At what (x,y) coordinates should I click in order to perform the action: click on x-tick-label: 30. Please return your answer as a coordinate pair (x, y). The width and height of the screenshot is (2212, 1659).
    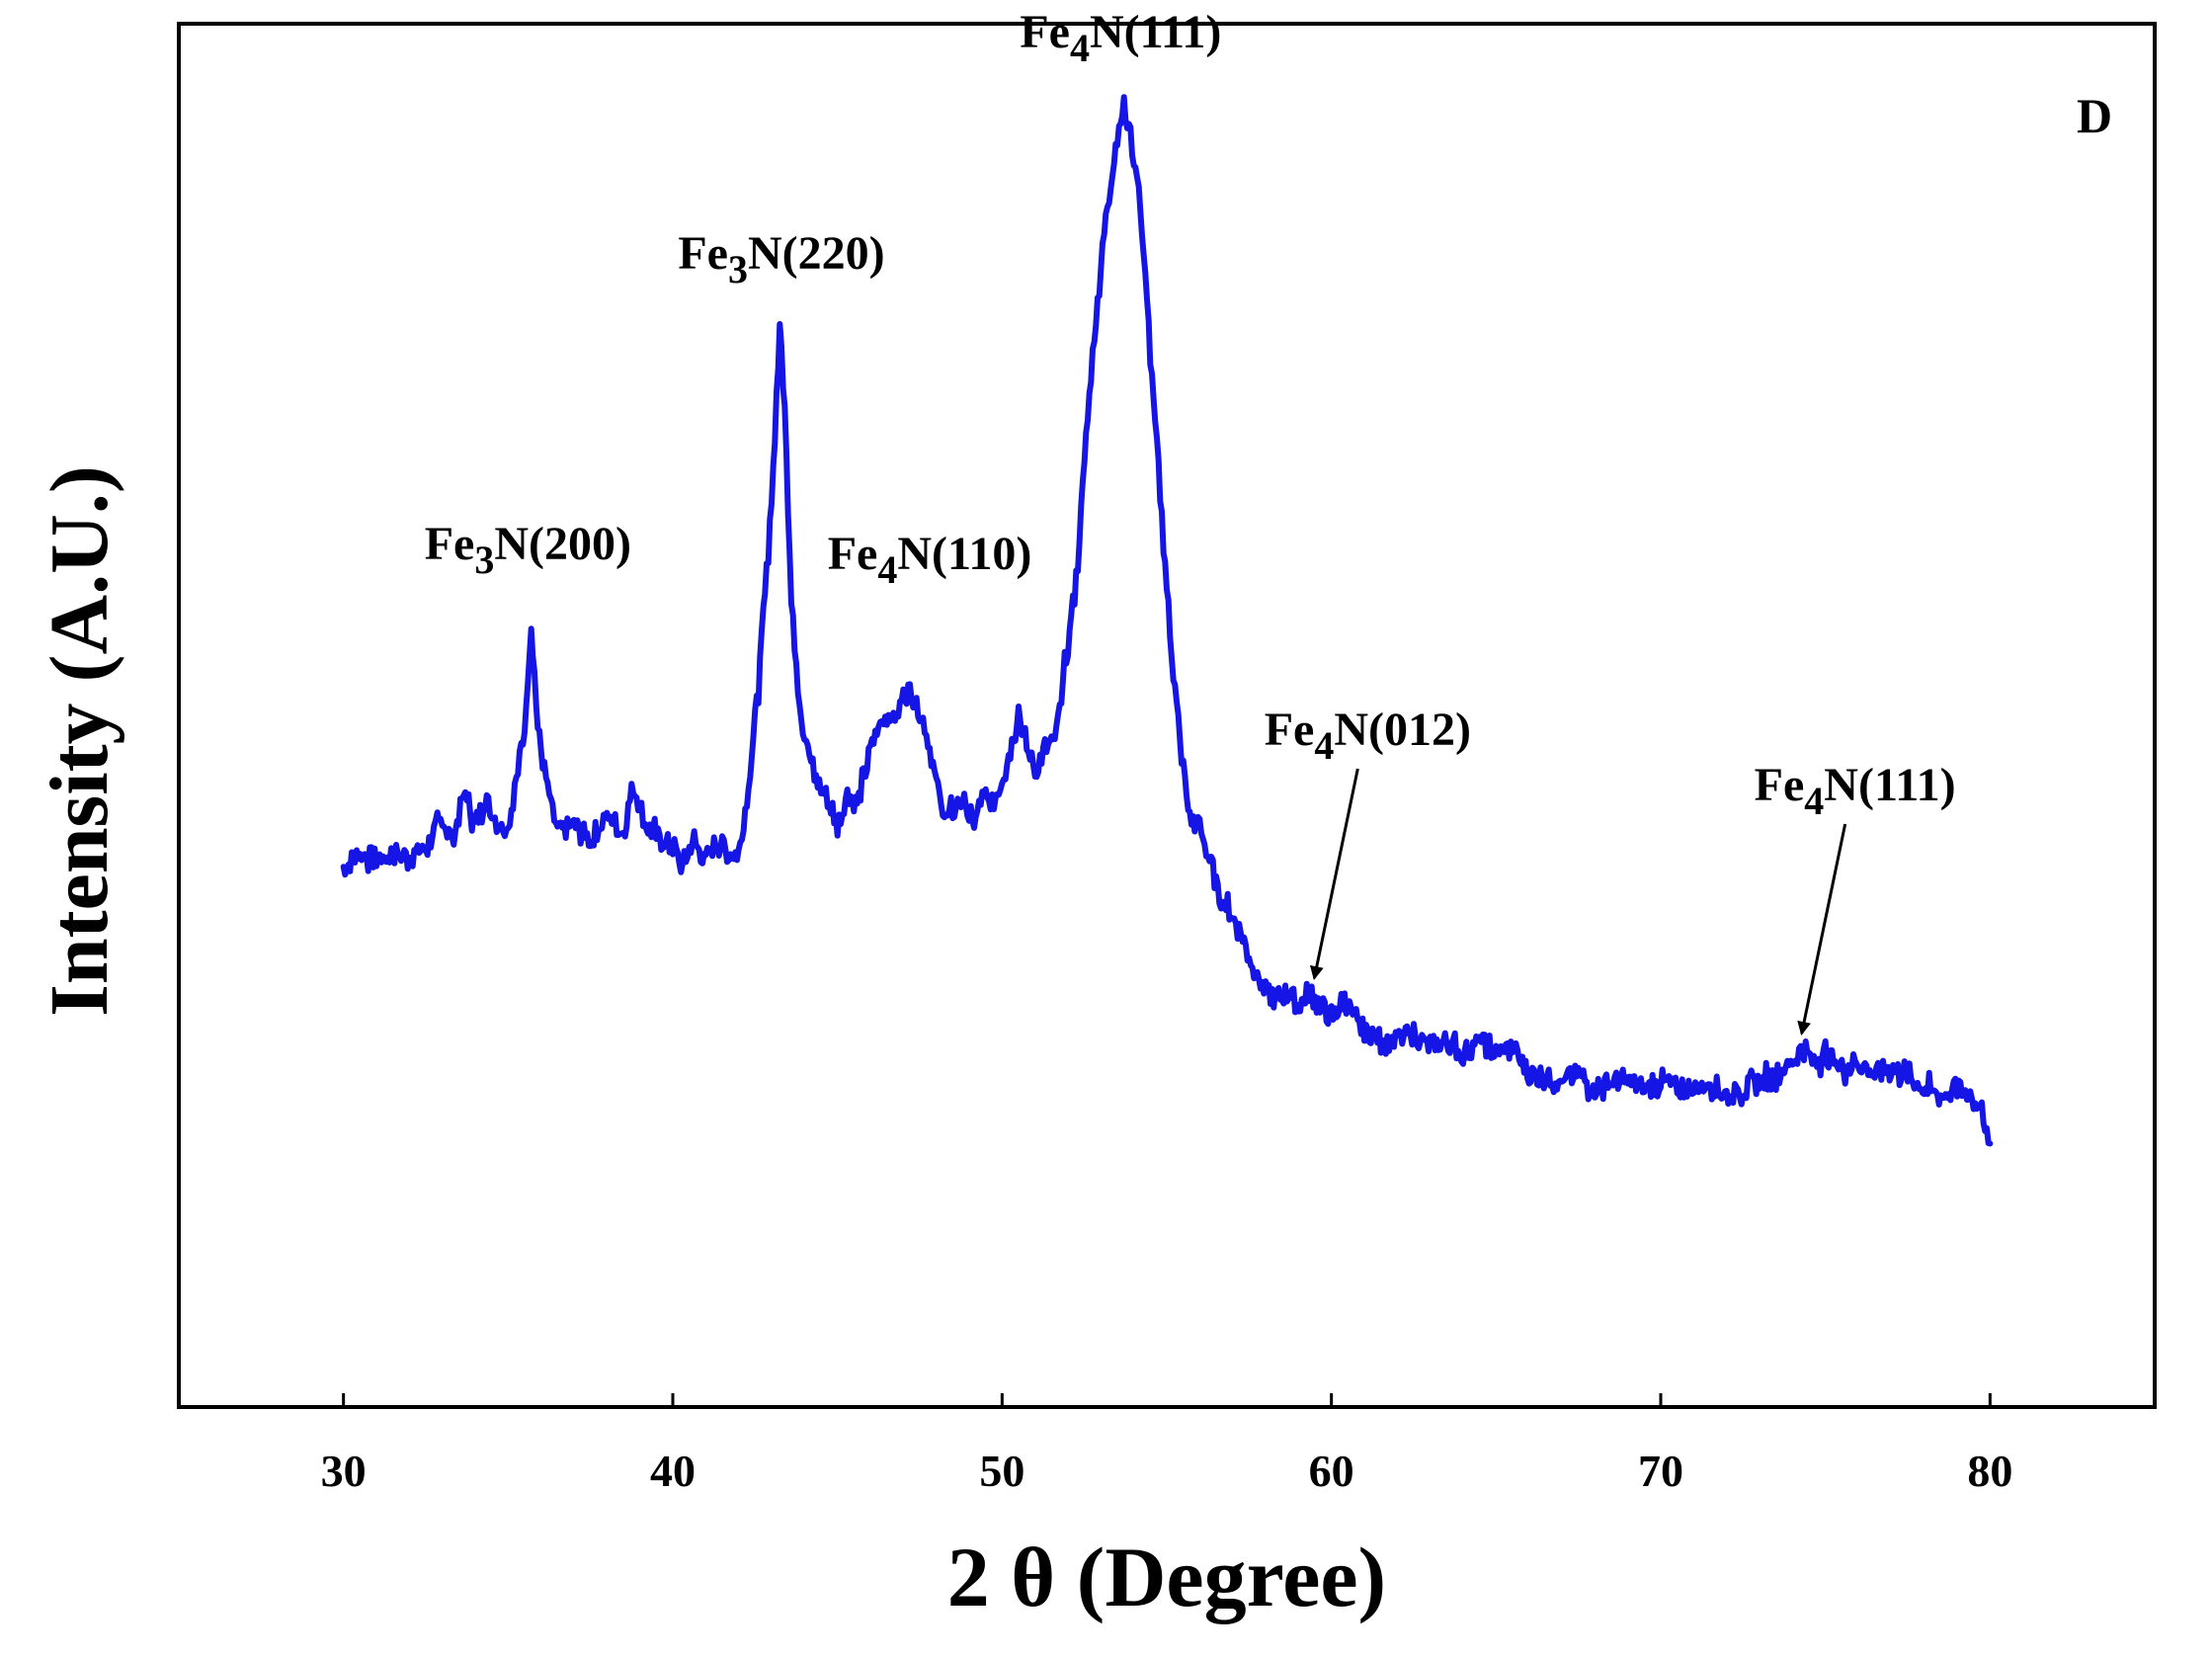
    Looking at the image, I should click on (344, 1471).